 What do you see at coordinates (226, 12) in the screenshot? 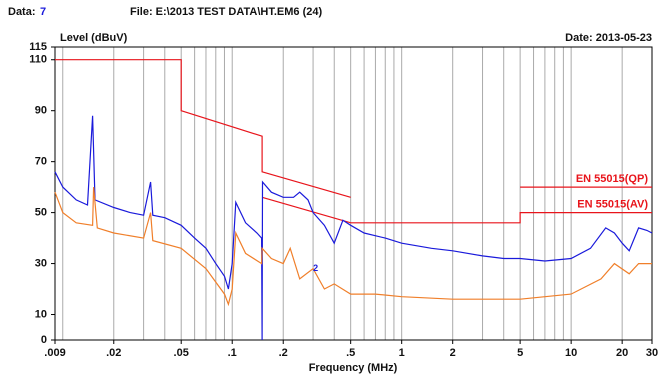
I see `header-file: File: E:\2013 TEST DATA\HT.EM6 (24)` at bounding box center [226, 12].